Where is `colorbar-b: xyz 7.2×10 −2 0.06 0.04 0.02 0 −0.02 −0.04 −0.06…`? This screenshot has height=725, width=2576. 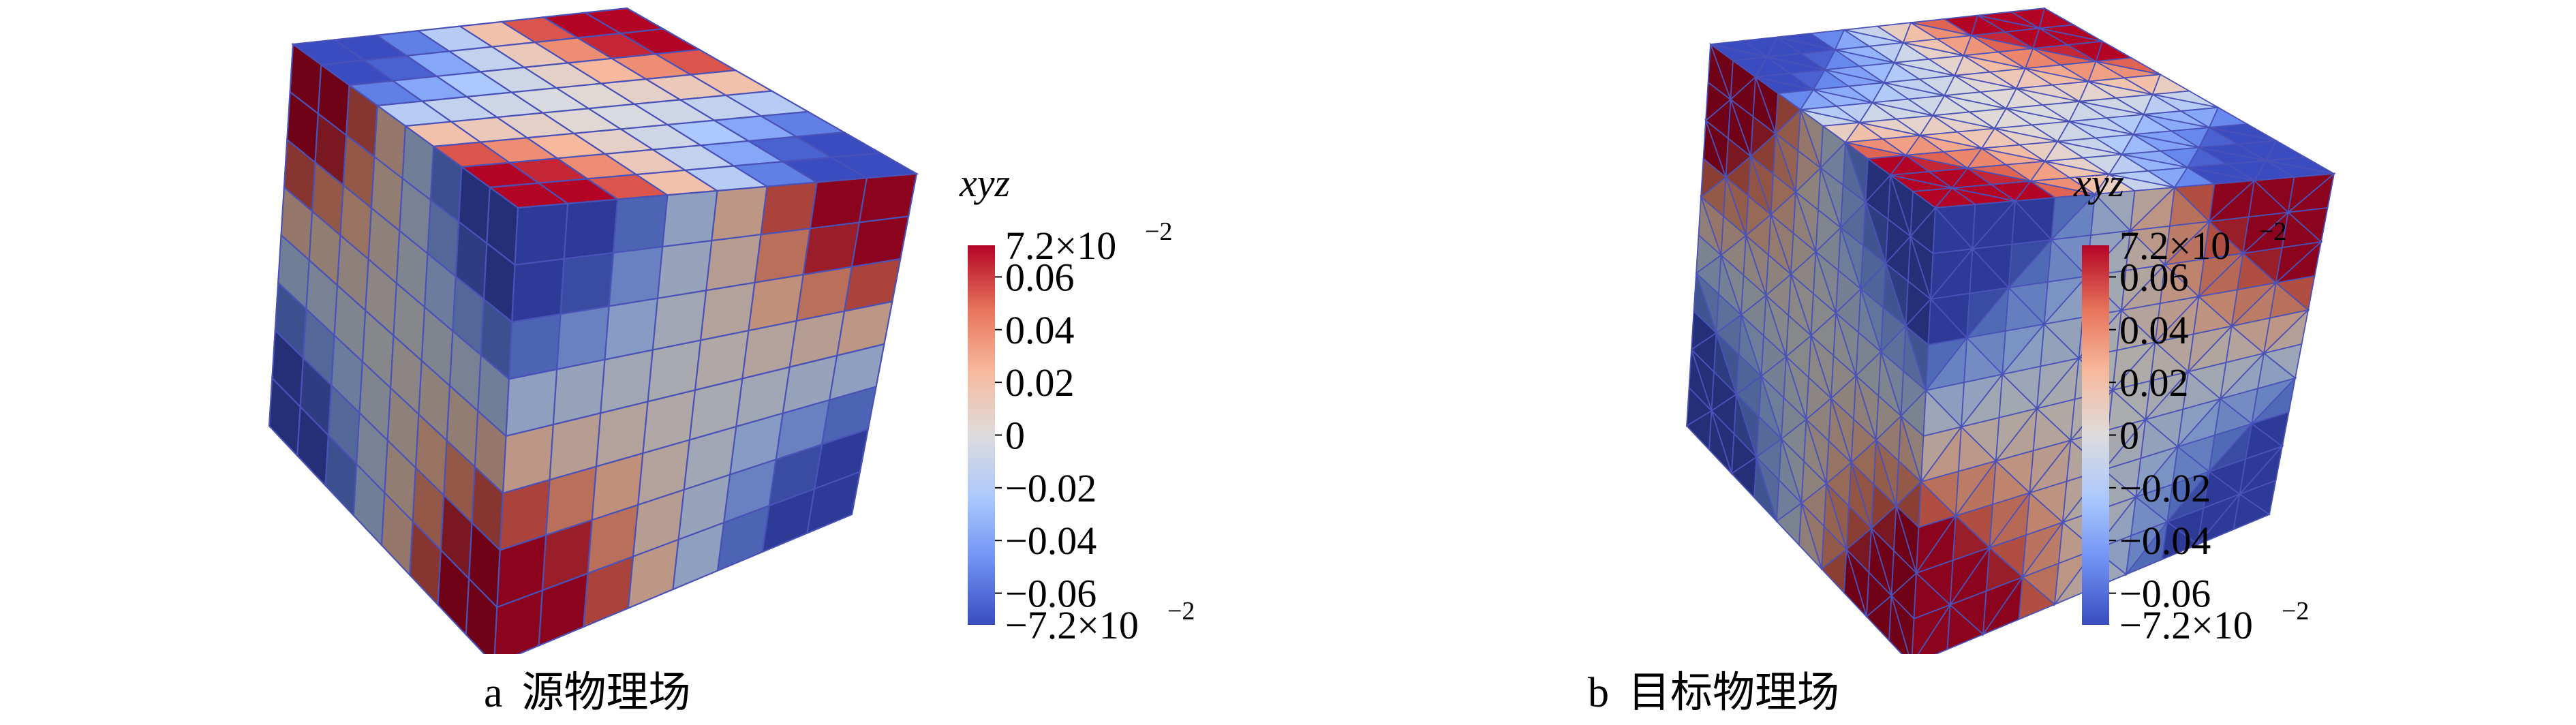
colorbar-b: xyz 7.2×10 −2 0.06 0.04 0.02 0 −0.02 −0.04 −0.06… is located at coordinates (2191, 404).